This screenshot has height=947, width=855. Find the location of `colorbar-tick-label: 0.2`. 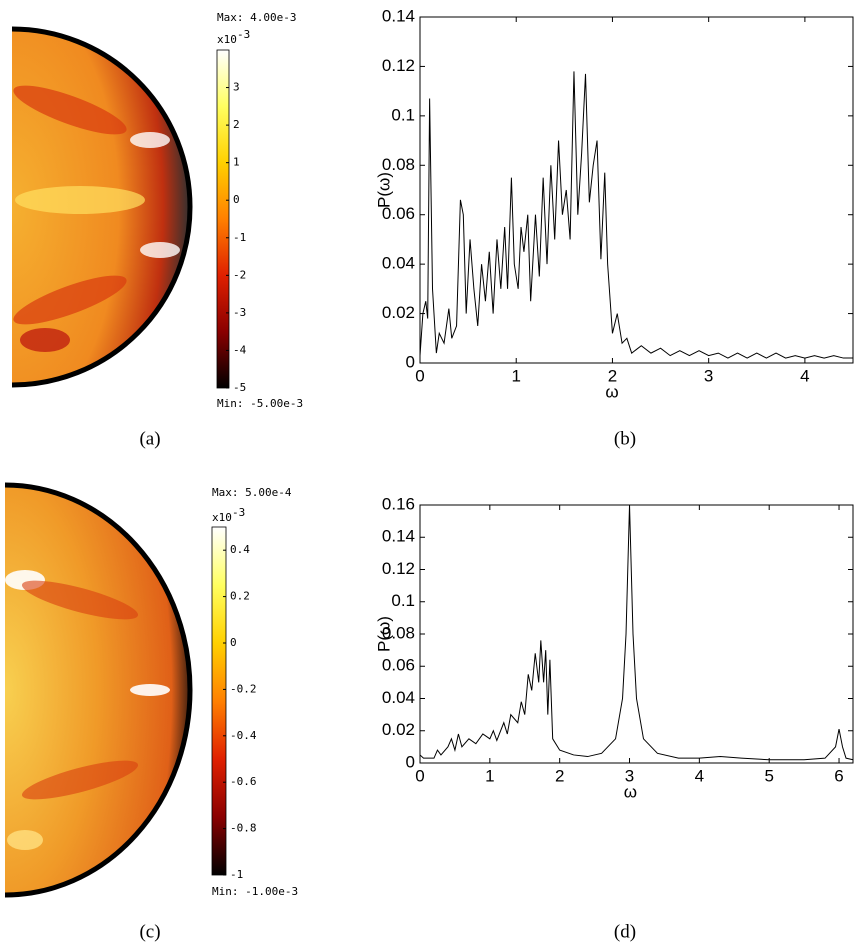

colorbar-tick-label: 0.2 is located at coordinates (240, 596).